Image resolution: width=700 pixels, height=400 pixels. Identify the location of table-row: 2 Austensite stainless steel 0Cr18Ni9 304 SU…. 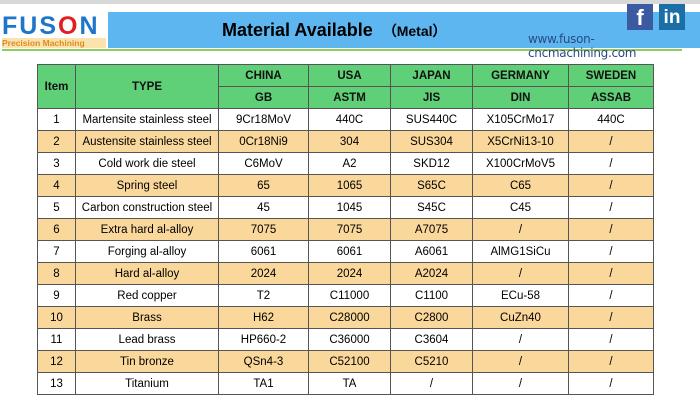
(345, 141).